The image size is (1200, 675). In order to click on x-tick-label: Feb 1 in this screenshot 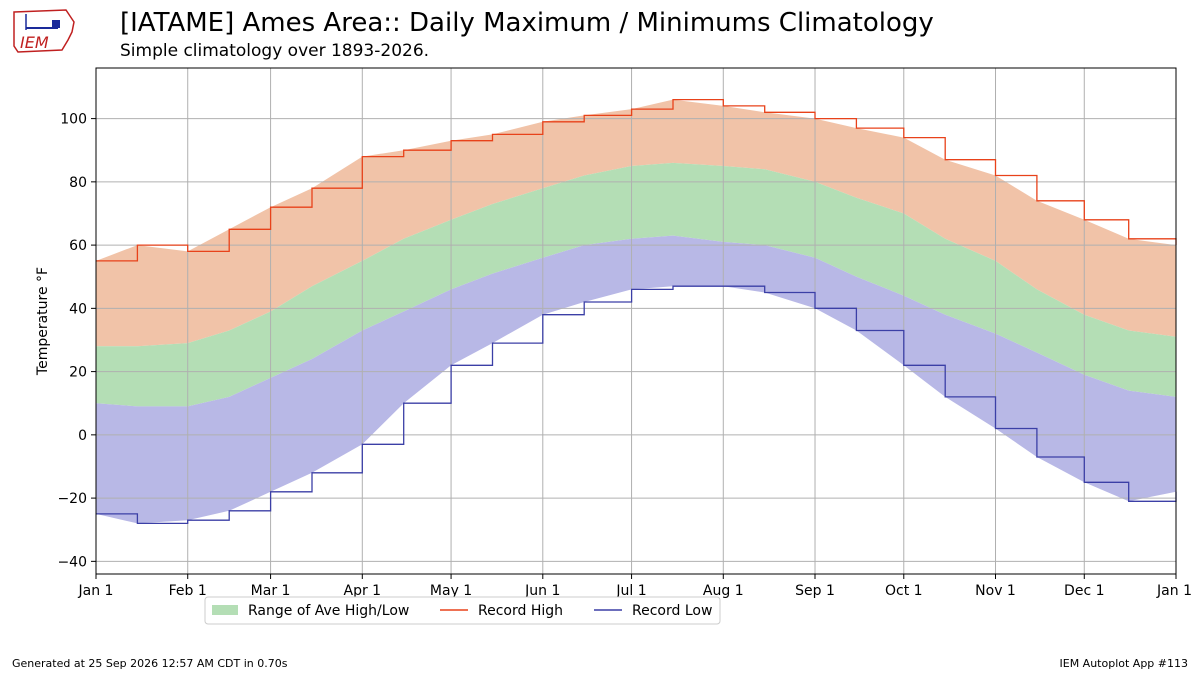, I will do `click(188, 591)`.